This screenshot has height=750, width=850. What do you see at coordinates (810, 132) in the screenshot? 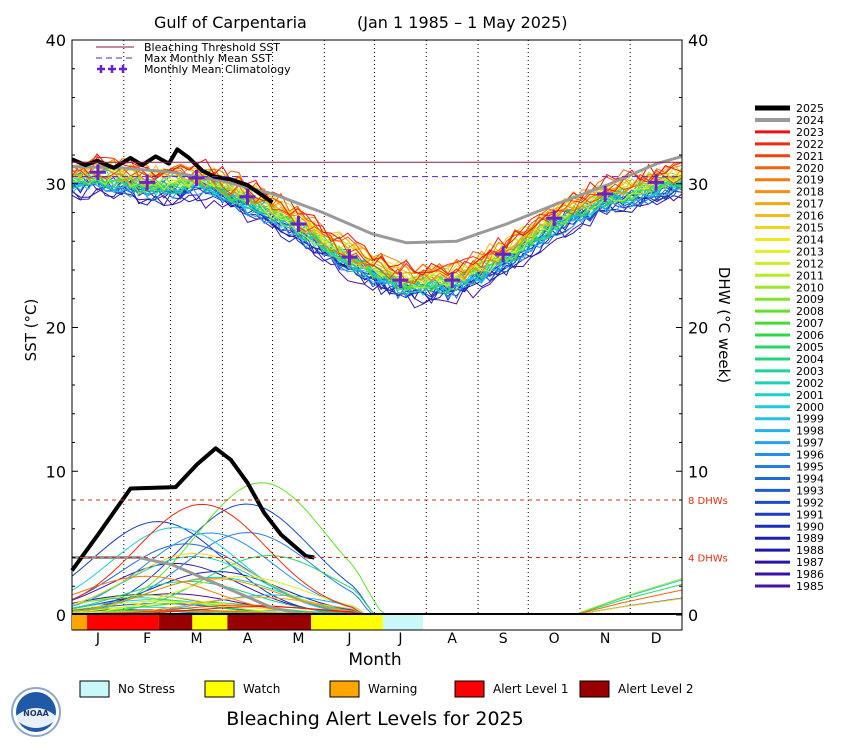
I see `year-legend-label: 2023` at bounding box center [810, 132].